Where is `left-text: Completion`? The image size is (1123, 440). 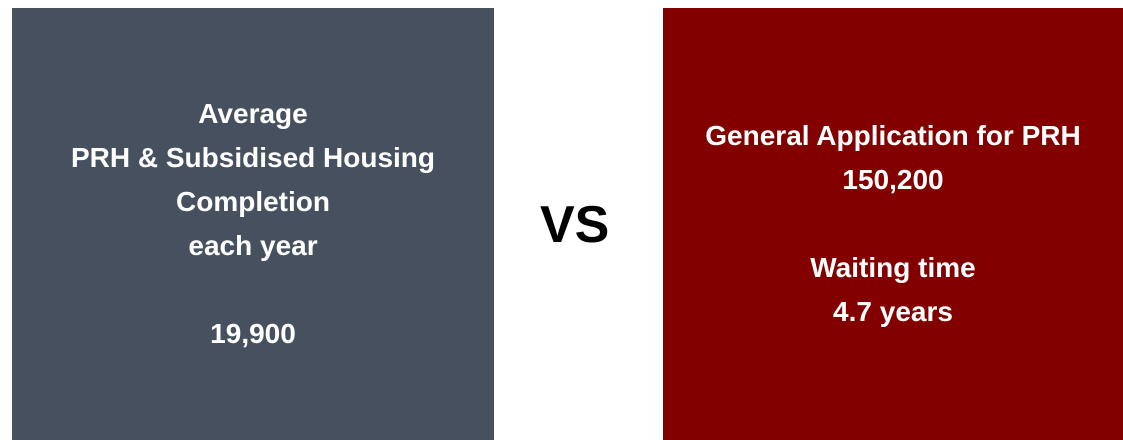
left-text: Completion is located at coordinates (253, 201).